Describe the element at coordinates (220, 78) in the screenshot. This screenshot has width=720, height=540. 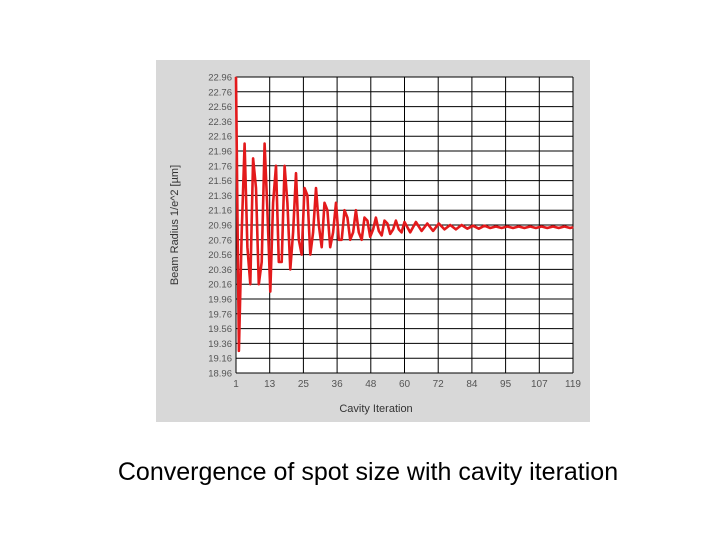
I see `y-tick-label: 22.96` at that location.